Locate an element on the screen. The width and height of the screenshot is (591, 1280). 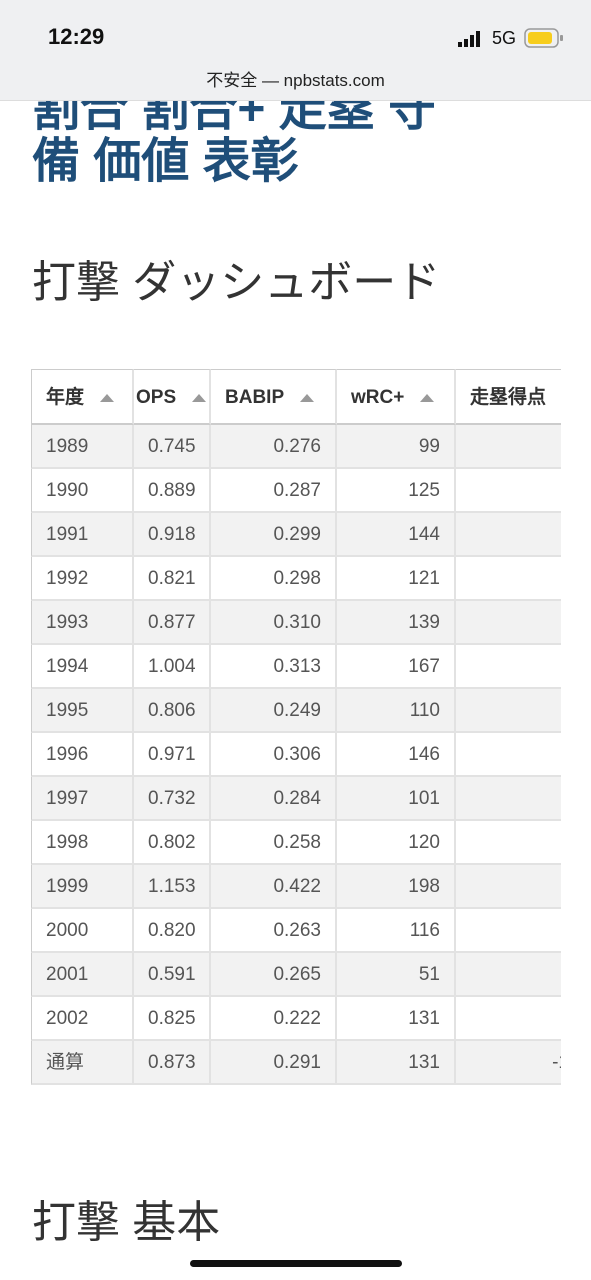
cell-text: 0.889 is located at coordinates (172, 490).